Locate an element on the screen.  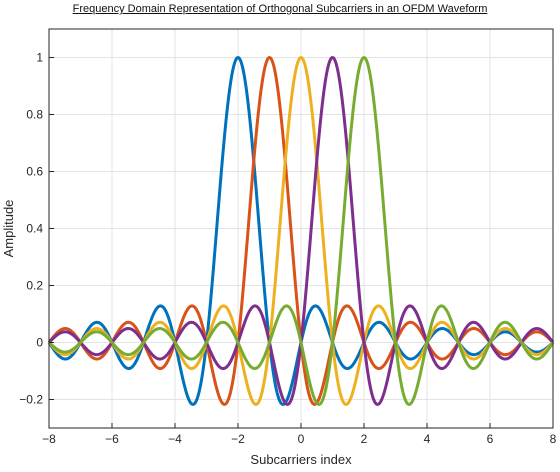
x-tick-label: −4 is located at coordinates (175, 439).